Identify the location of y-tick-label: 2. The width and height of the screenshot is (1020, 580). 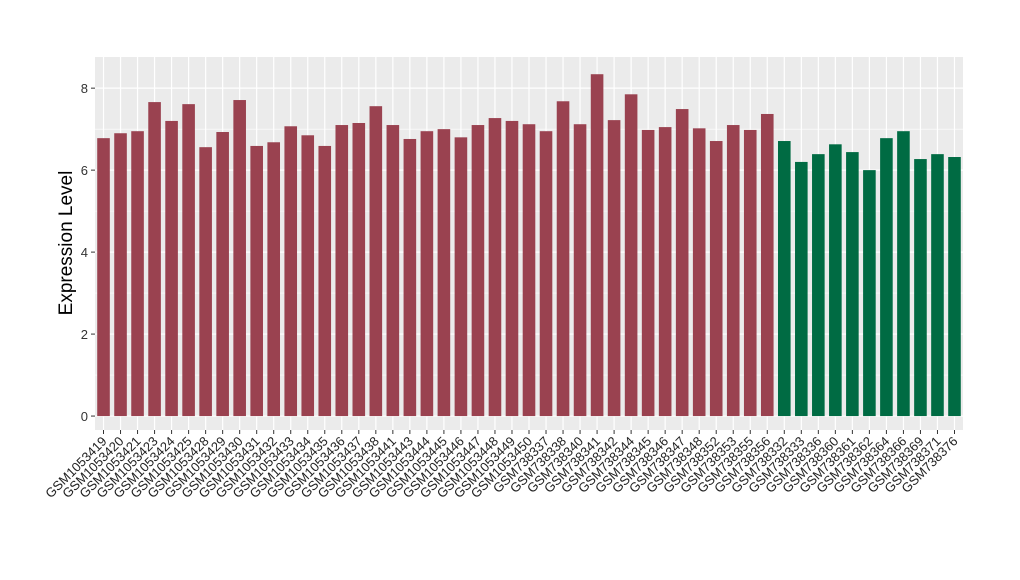
(84, 334).